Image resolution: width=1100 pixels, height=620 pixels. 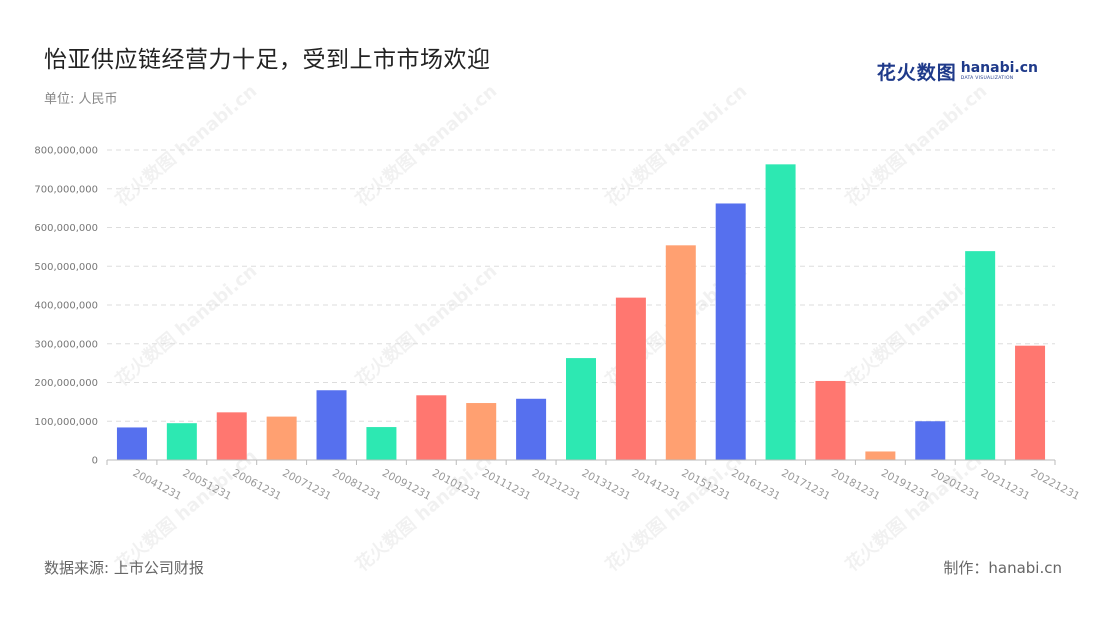 I want to click on x-tick-label: 20061231, so click(x=256, y=485).